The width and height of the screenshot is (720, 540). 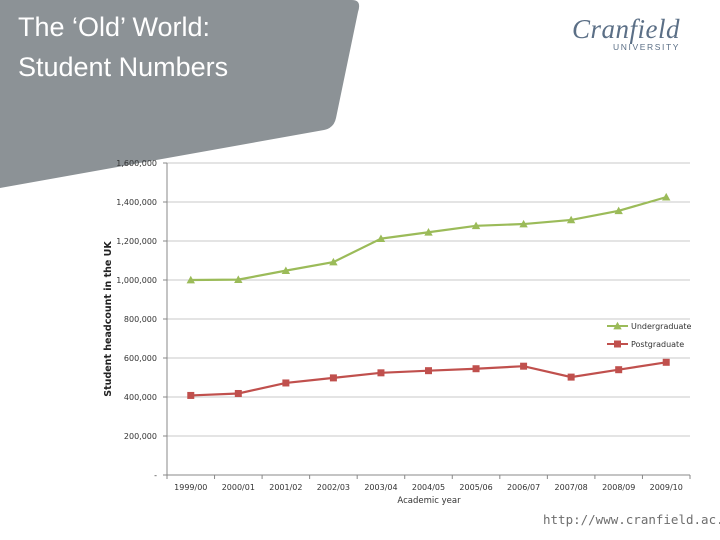 What do you see at coordinates (523, 487) in the screenshot?
I see `x-tick-label: 2006/07` at bounding box center [523, 487].